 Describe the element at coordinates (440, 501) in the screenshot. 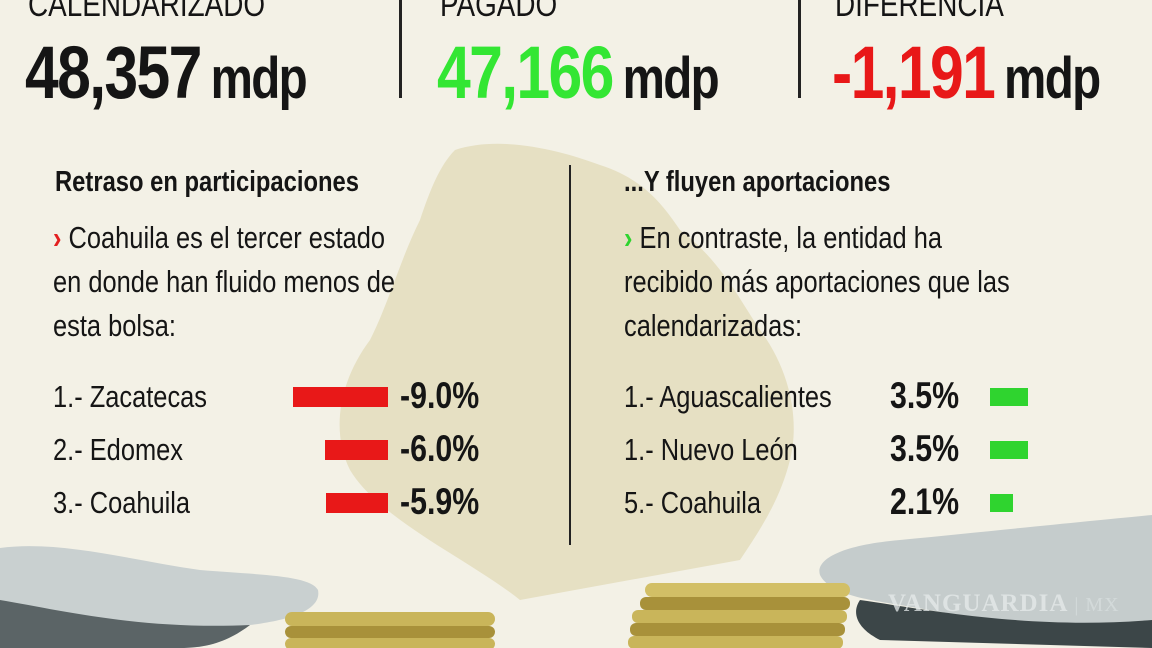

I see `data-label: -5.9%` at that location.